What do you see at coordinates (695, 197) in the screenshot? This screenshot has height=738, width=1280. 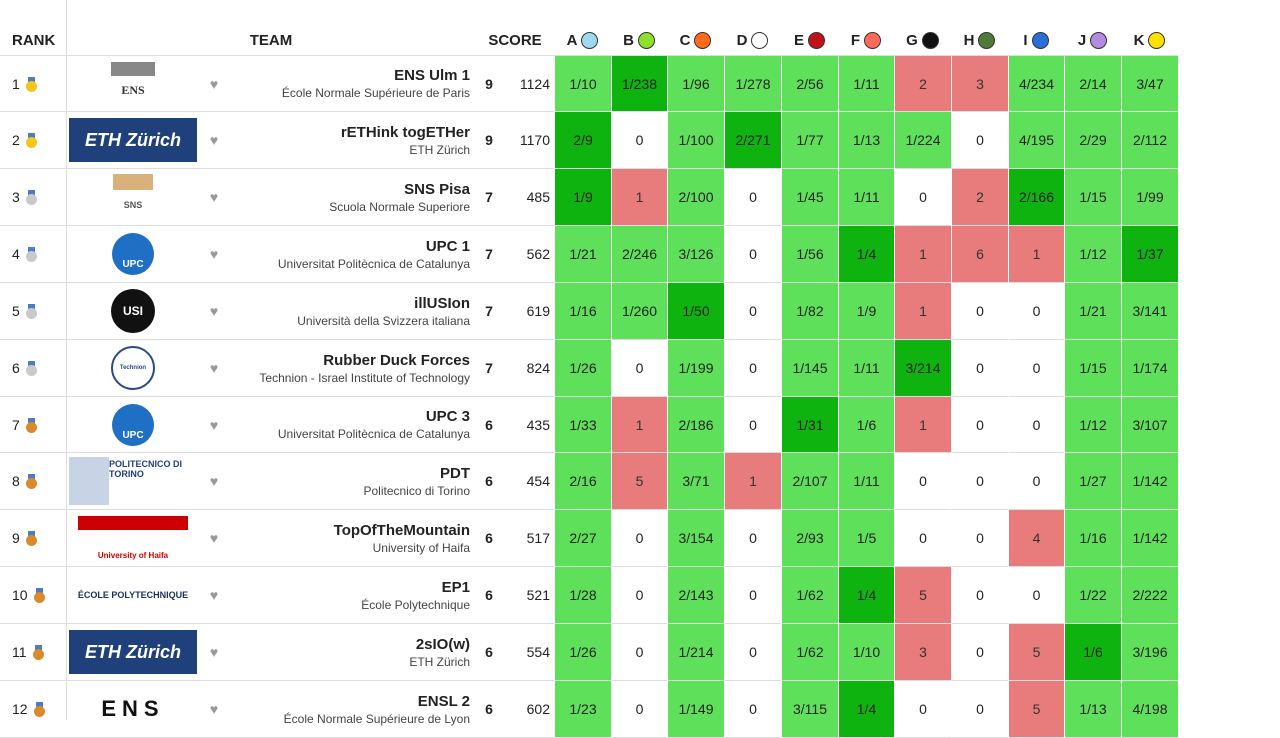 I see `problem-cell-c: 2/100` at bounding box center [695, 197].